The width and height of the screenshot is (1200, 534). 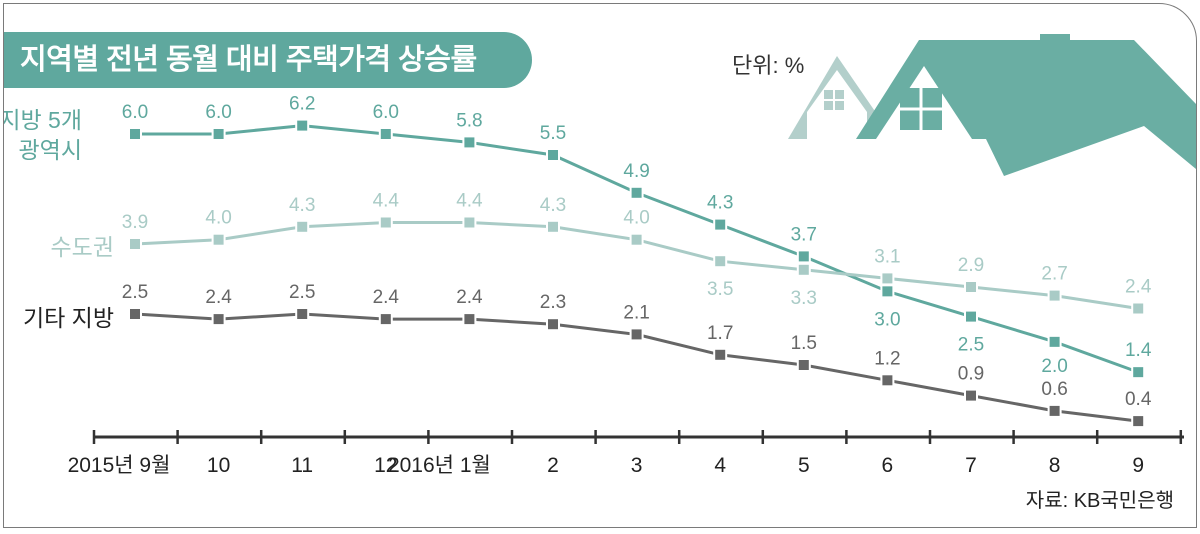 I want to click on data-label: 2.9, so click(x=971, y=265).